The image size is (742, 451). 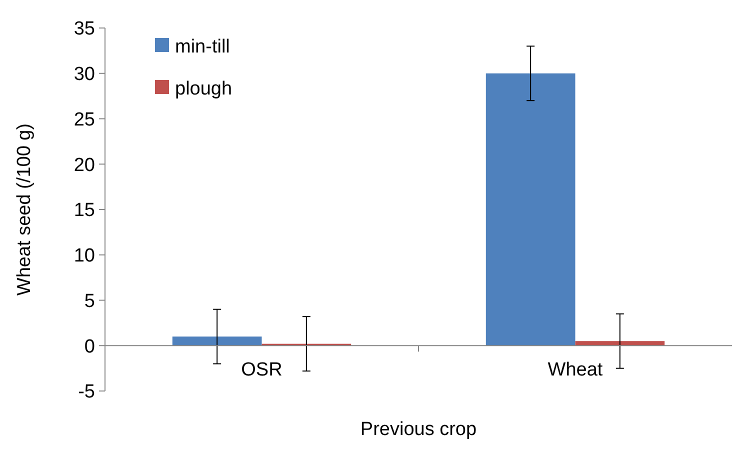 I want to click on y-tick-label: -5, so click(x=86, y=392).